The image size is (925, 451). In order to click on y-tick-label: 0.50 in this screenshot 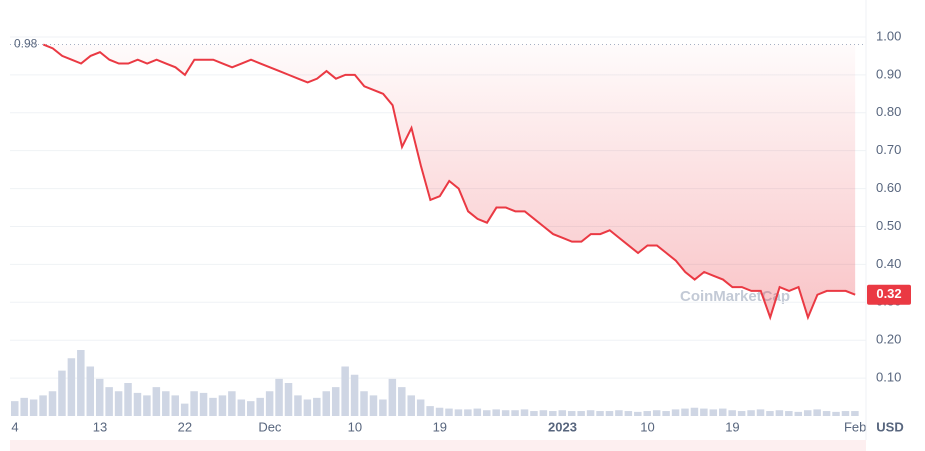, I will do `click(888, 225)`.